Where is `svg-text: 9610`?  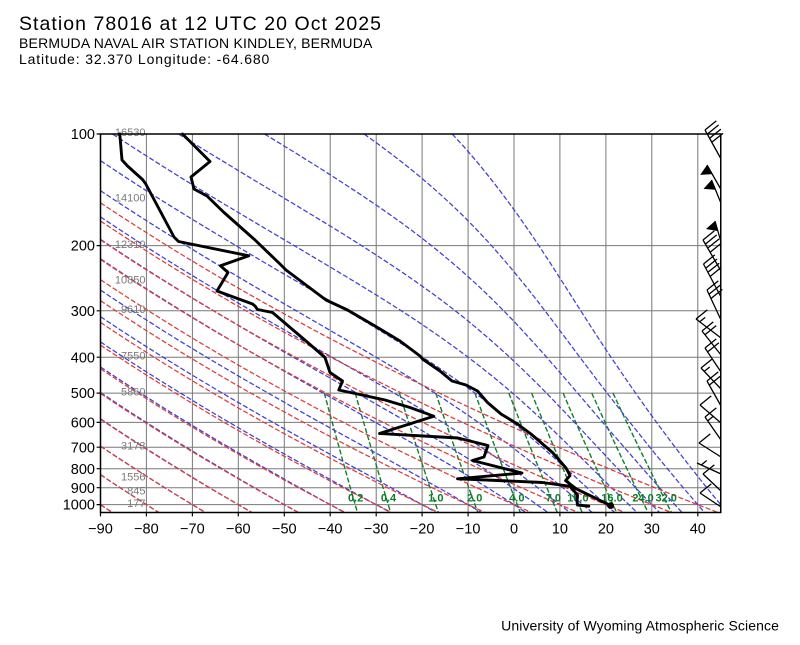 svg-text: 9610 is located at coordinates (133, 310).